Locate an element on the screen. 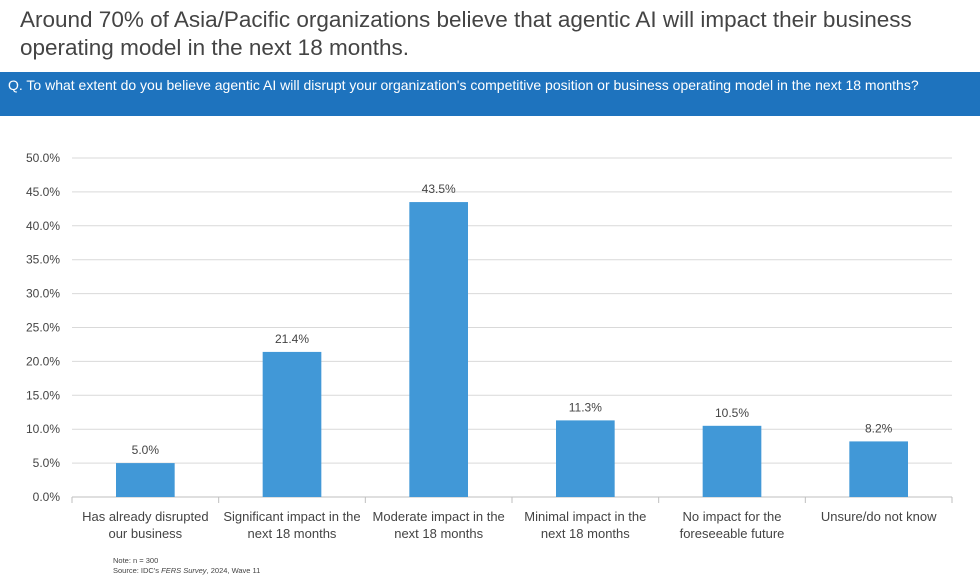 This screenshot has width=980, height=579. y-tick-label: 10.0% is located at coordinates (43, 429).